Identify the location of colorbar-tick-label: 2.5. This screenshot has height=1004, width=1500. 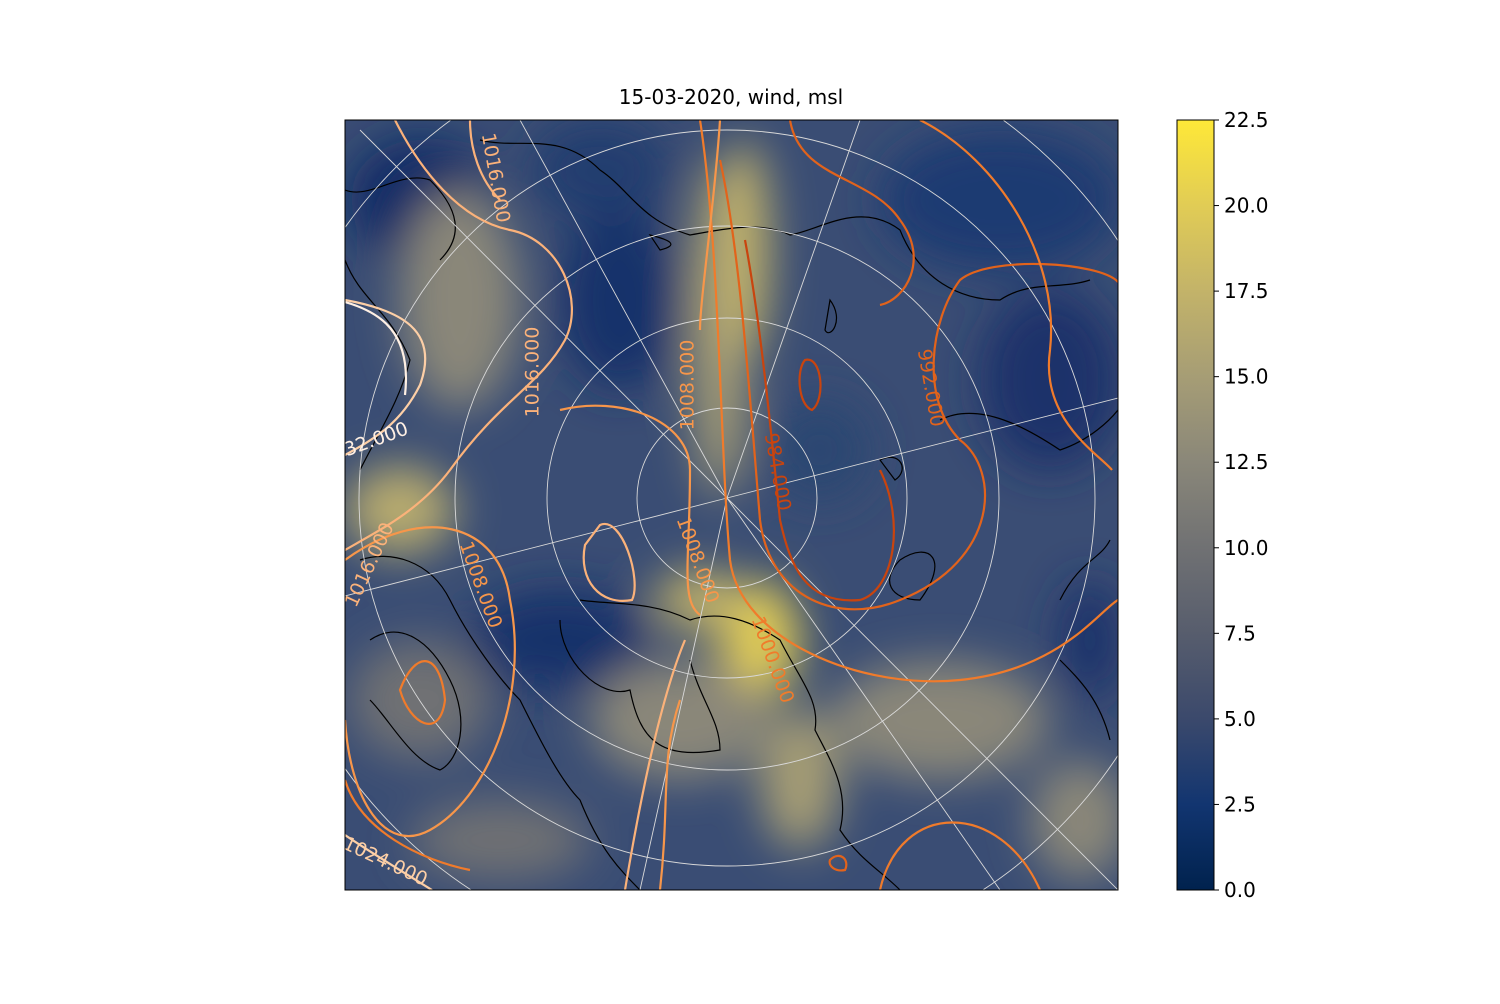
(1240, 804).